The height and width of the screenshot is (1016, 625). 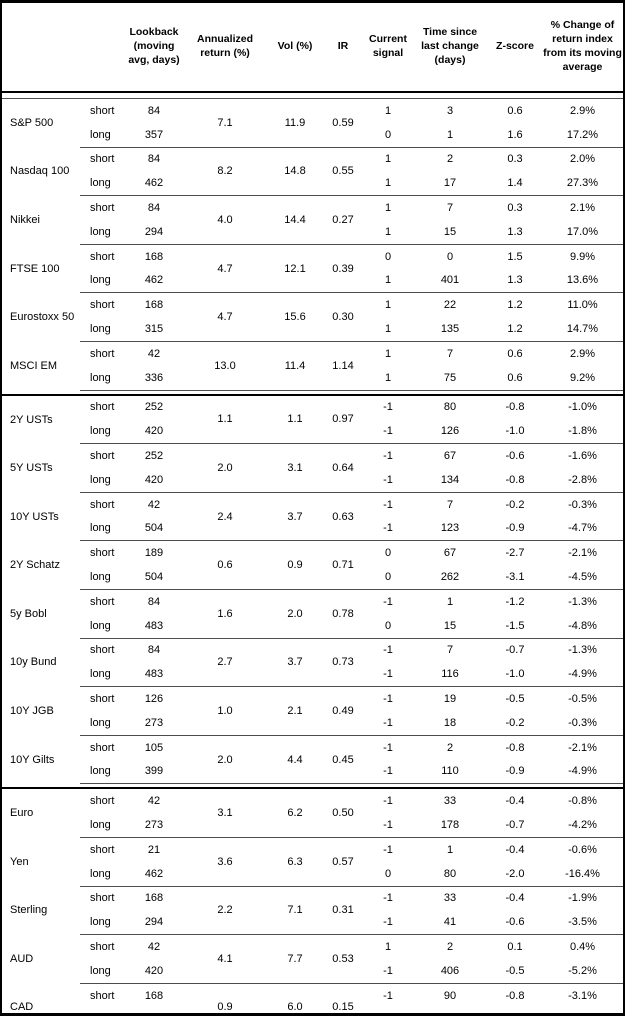 I want to click on z-score-value: 1.5, so click(x=515, y=256).